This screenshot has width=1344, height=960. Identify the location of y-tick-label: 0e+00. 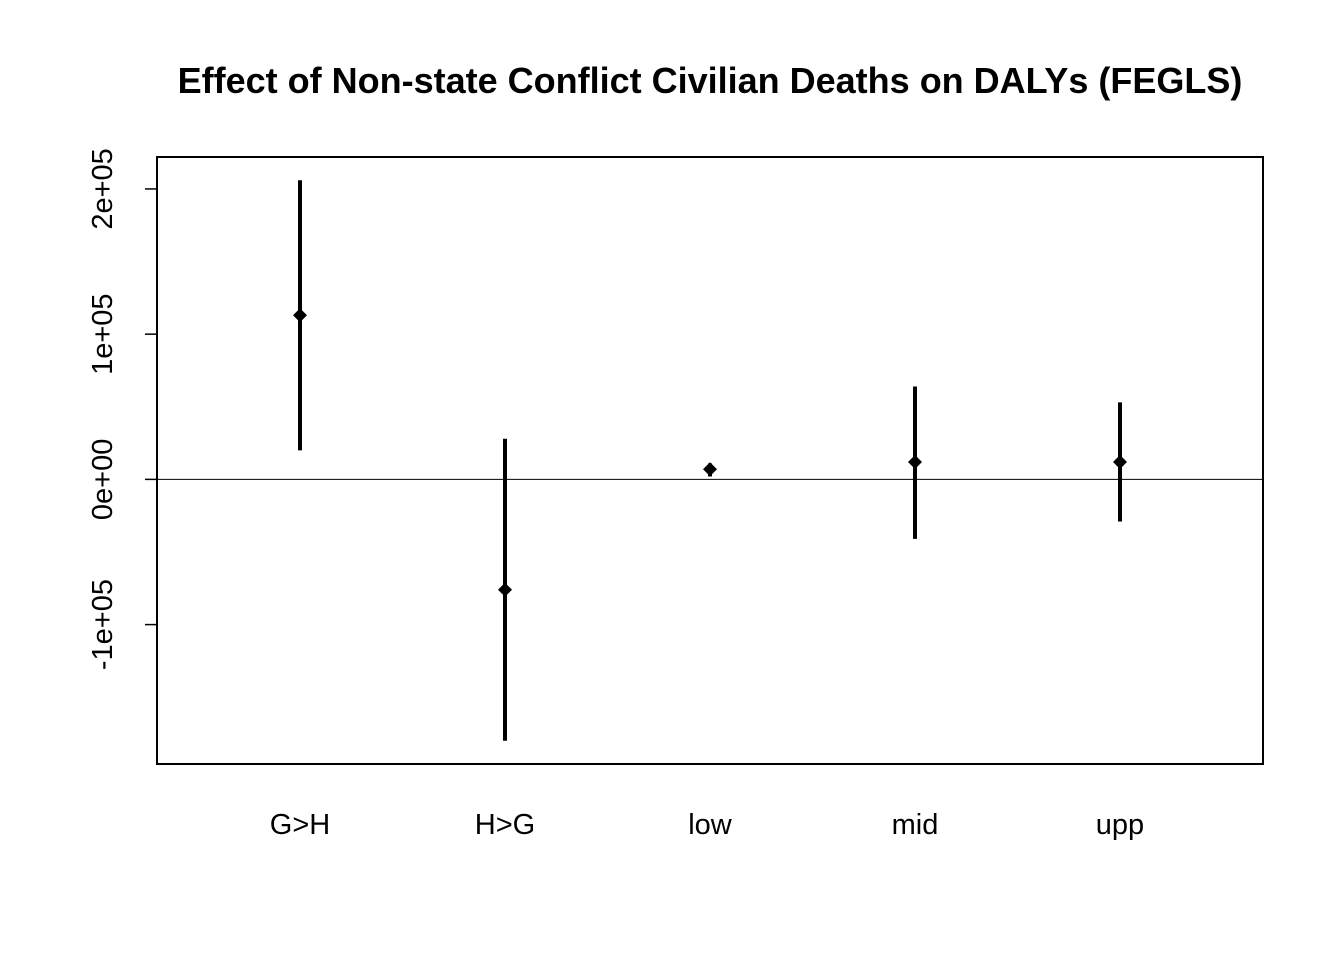
(103, 479).